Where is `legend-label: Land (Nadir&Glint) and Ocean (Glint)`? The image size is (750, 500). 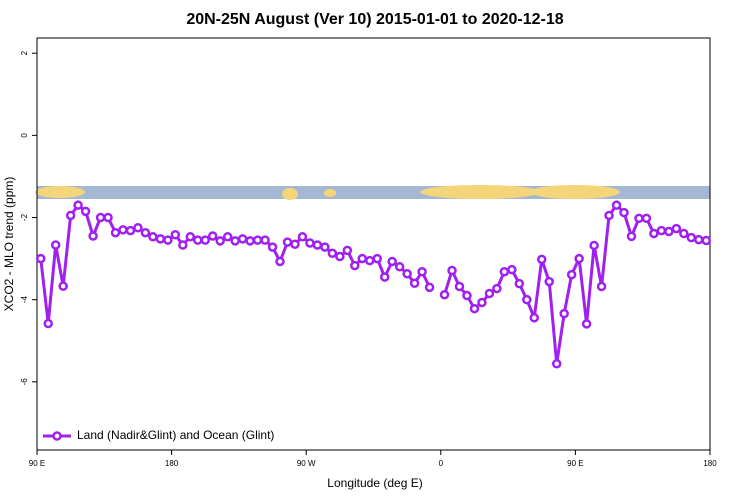
legend-label: Land (Nadir&Glint) and Ocean (Glint) is located at coordinates (175, 435).